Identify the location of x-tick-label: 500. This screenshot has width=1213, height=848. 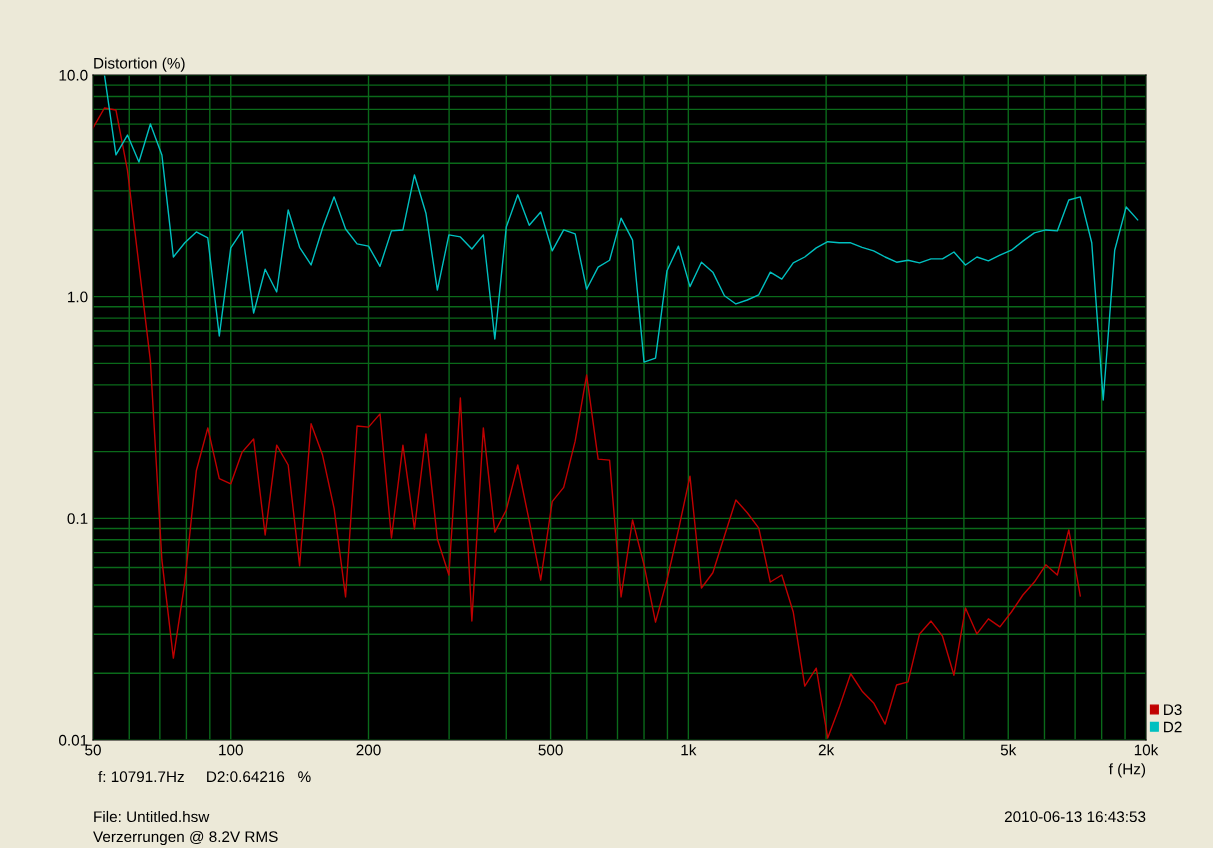
(550, 750).